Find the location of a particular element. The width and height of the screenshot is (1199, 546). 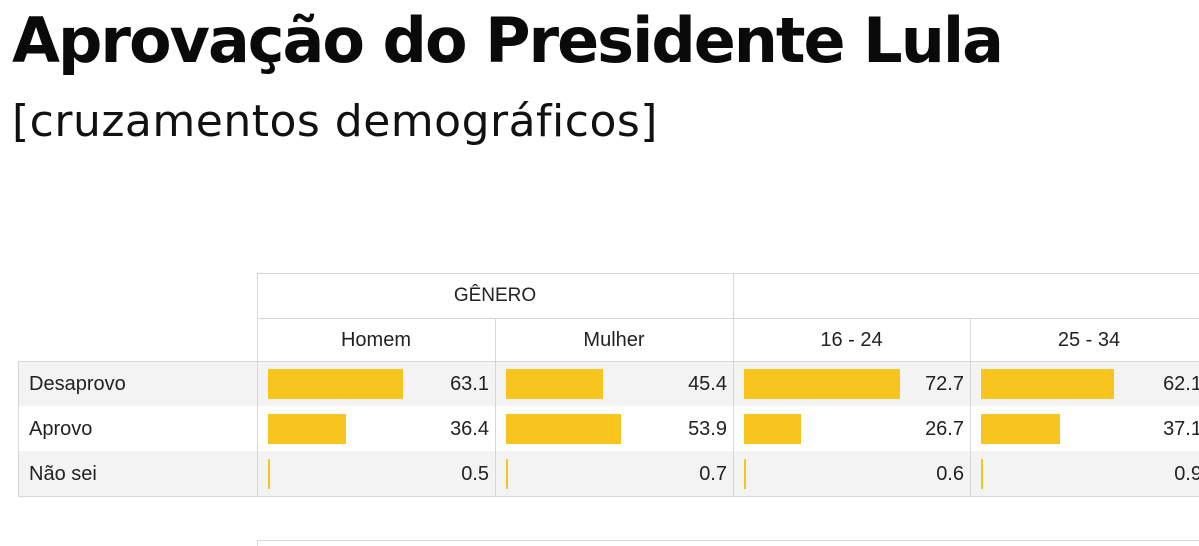

row-label: Aprovo is located at coordinates (61, 429).